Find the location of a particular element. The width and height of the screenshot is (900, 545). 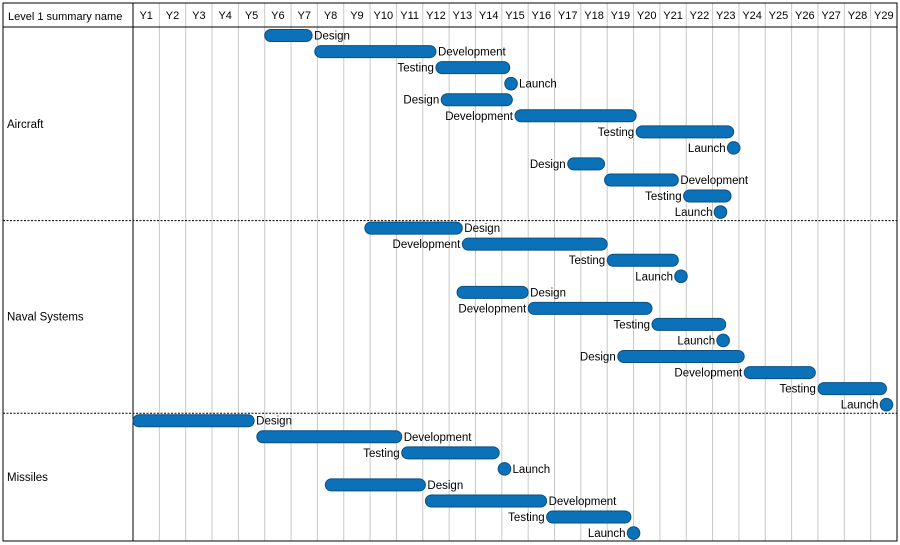

column-header-label: Y5 is located at coordinates (251, 16).